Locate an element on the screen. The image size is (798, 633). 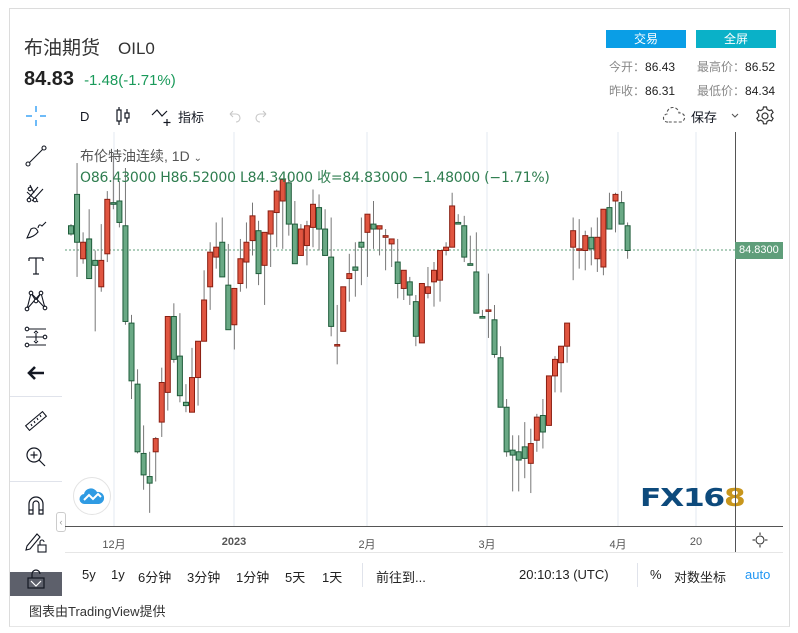
utc-clock: 20:10:13 (UTC) is located at coordinates (564, 574).